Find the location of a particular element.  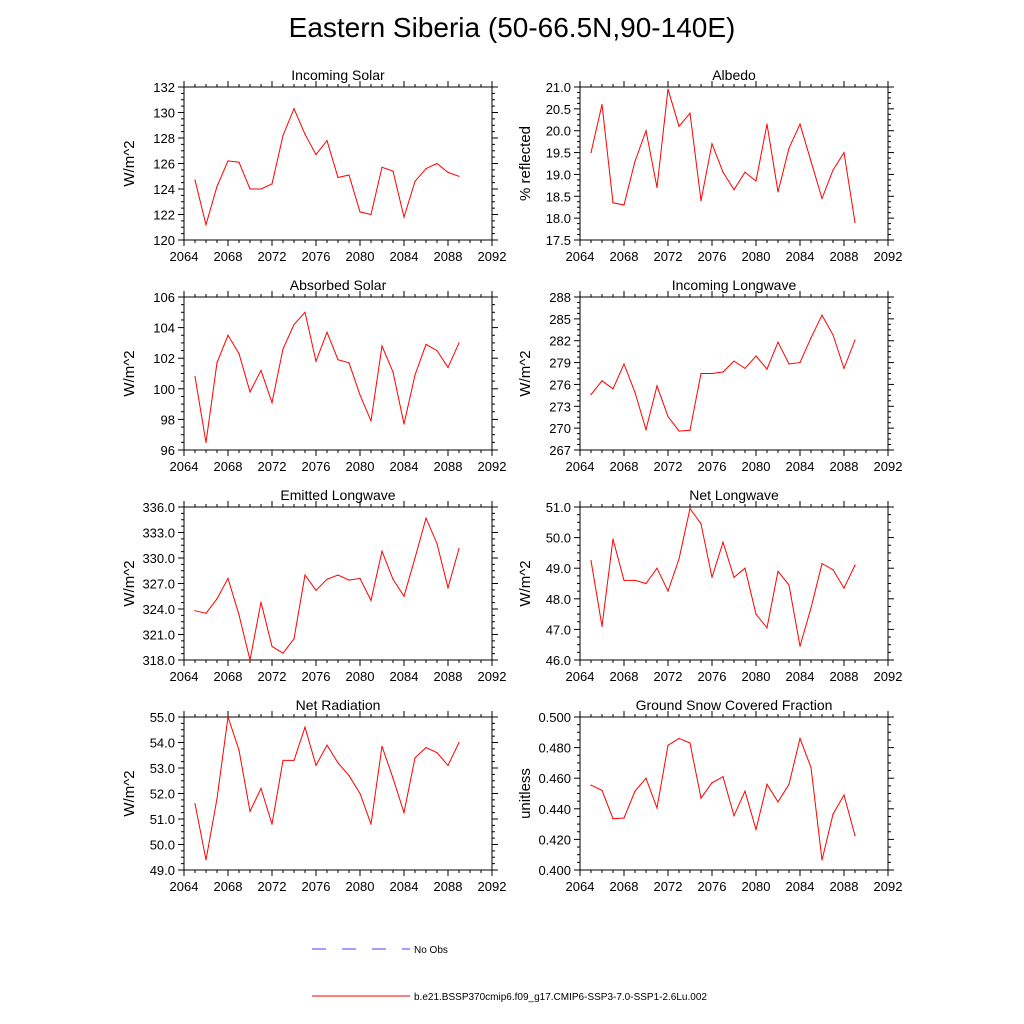

plot-frame is located at coordinates (734, 793).